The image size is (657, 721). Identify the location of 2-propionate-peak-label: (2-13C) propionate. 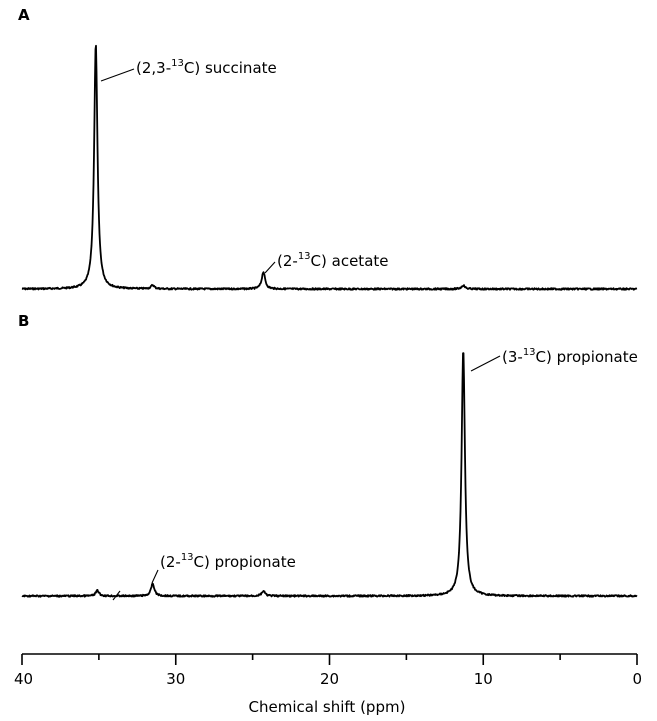
(228, 561).